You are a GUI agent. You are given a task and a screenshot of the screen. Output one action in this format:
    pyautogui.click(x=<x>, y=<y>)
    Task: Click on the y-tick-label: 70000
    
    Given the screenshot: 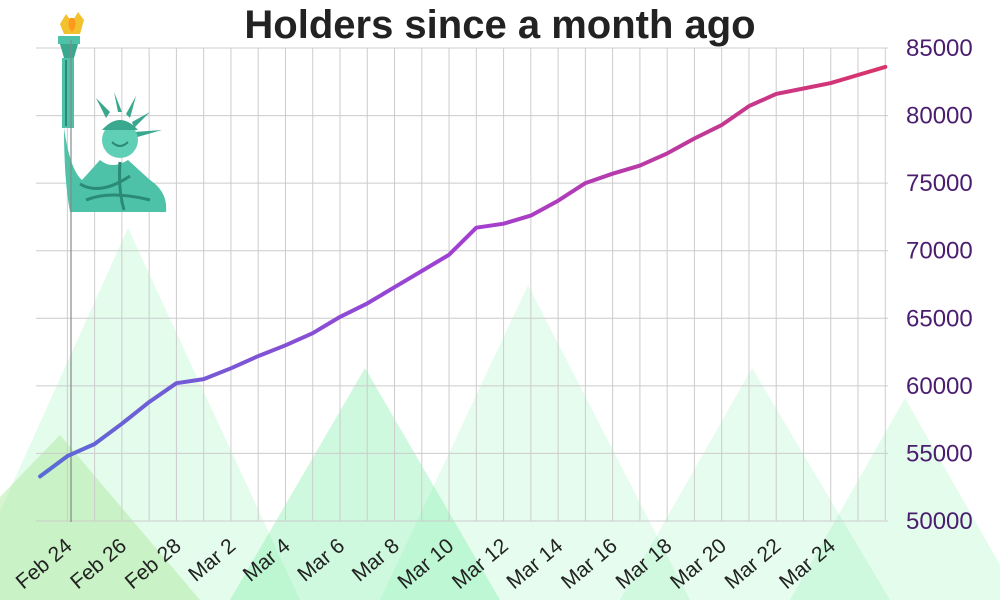 What is the action you would take?
    pyautogui.click(x=939, y=251)
    